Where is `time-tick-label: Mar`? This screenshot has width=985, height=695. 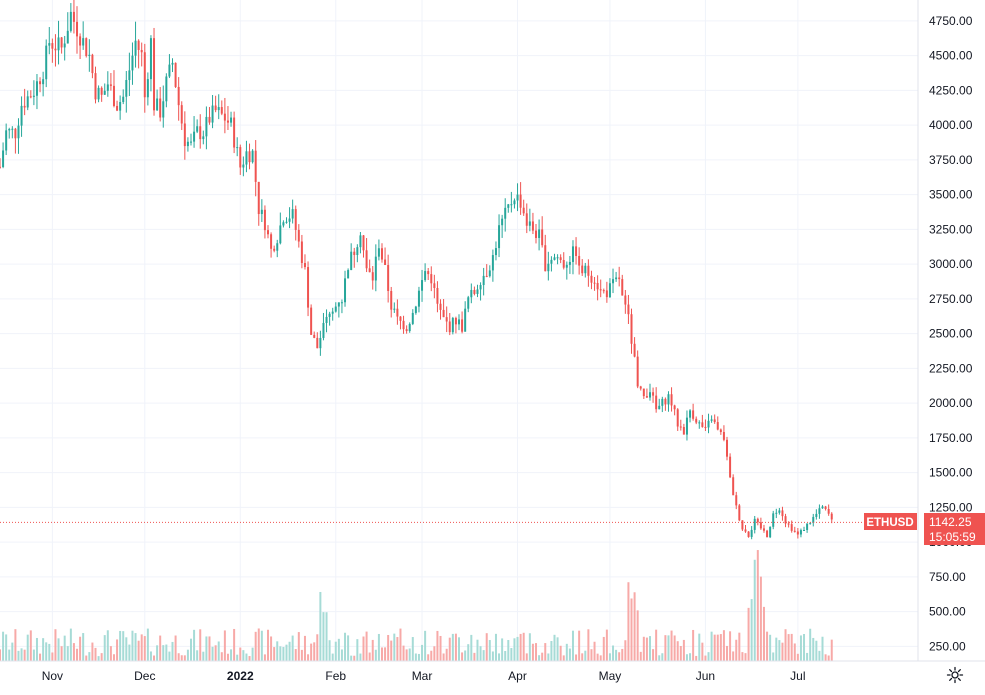 time-tick-label: Mar is located at coordinates (422, 676).